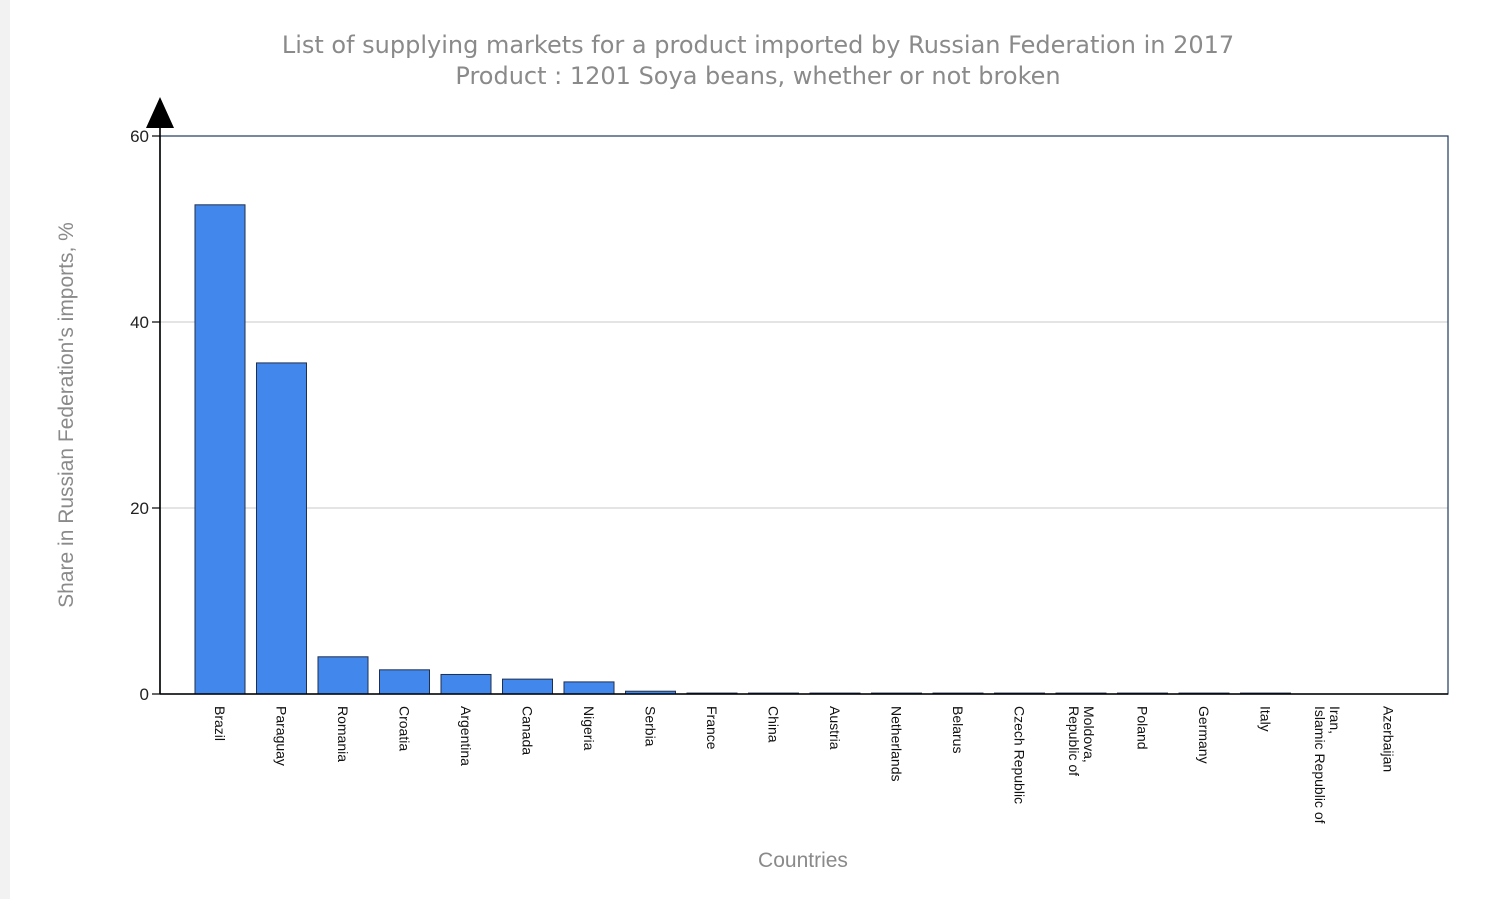  What do you see at coordinates (144, 694) in the screenshot?
I see `y-tick-label: 0` at bounding box center [144, 694].